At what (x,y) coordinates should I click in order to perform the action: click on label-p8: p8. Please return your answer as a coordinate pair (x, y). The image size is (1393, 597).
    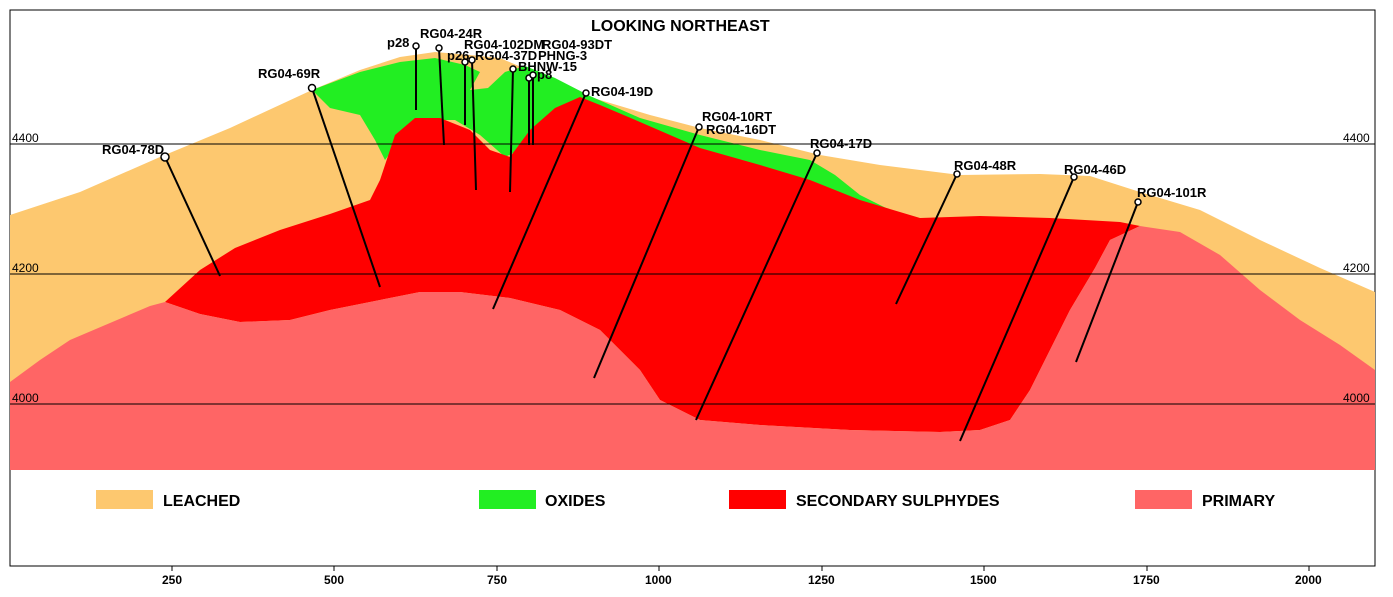
    Looking at the image, I should click on (544, 74).